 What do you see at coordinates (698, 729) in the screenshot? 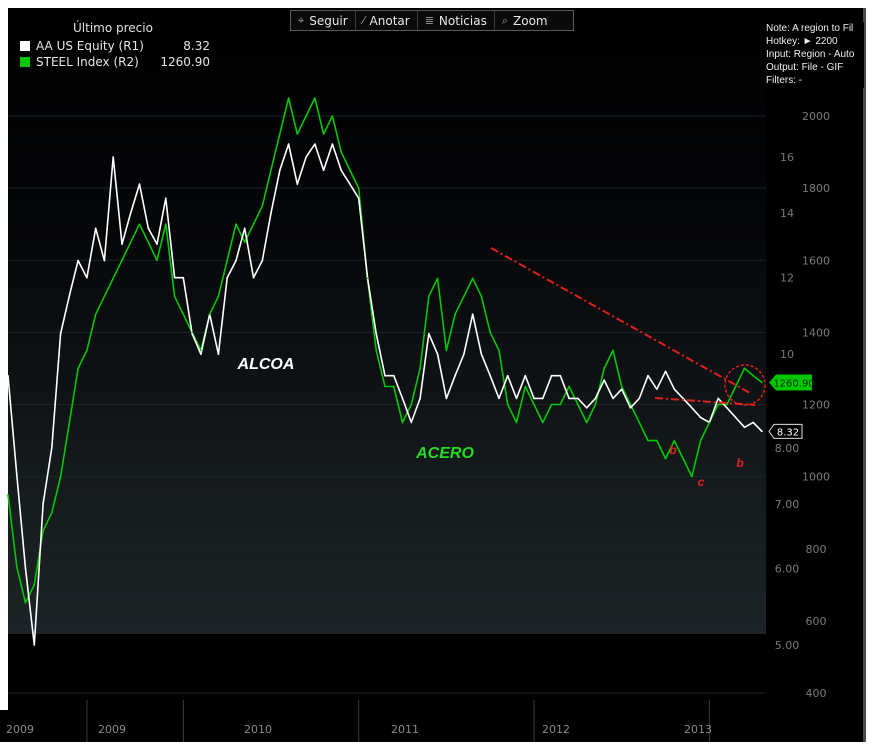
I see `x-tick-label: 2013` at bounding box center [698, 729].